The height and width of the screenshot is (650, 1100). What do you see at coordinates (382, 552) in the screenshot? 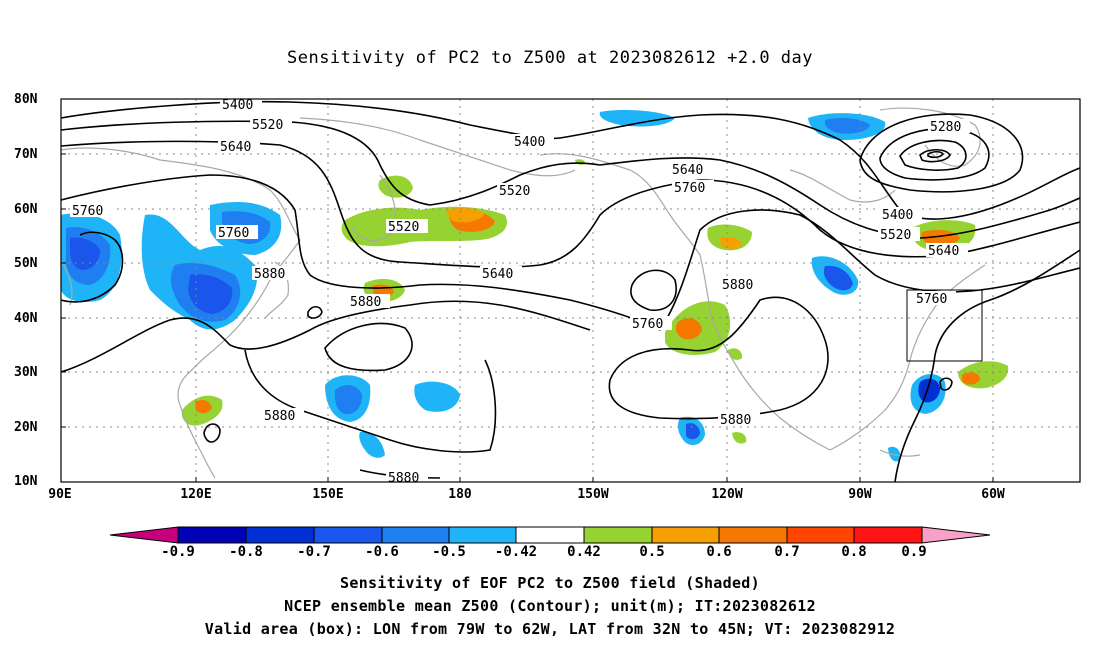
I see `colorbar-label: -0.6` at bounding box center [382, 552].